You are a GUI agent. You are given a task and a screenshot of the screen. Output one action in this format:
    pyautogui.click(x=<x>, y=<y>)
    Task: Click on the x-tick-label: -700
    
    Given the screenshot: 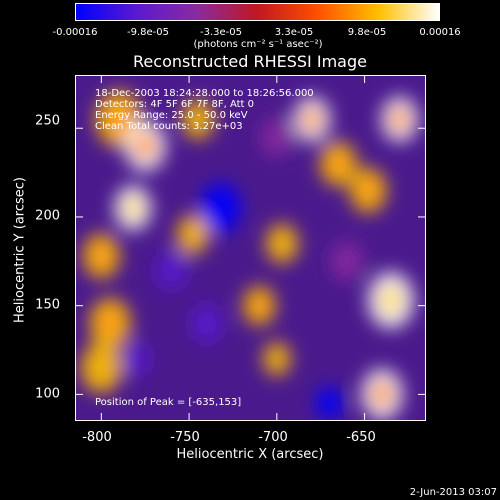 What is the action you would take?
    pyautogui.click(x=273, y=437)
    